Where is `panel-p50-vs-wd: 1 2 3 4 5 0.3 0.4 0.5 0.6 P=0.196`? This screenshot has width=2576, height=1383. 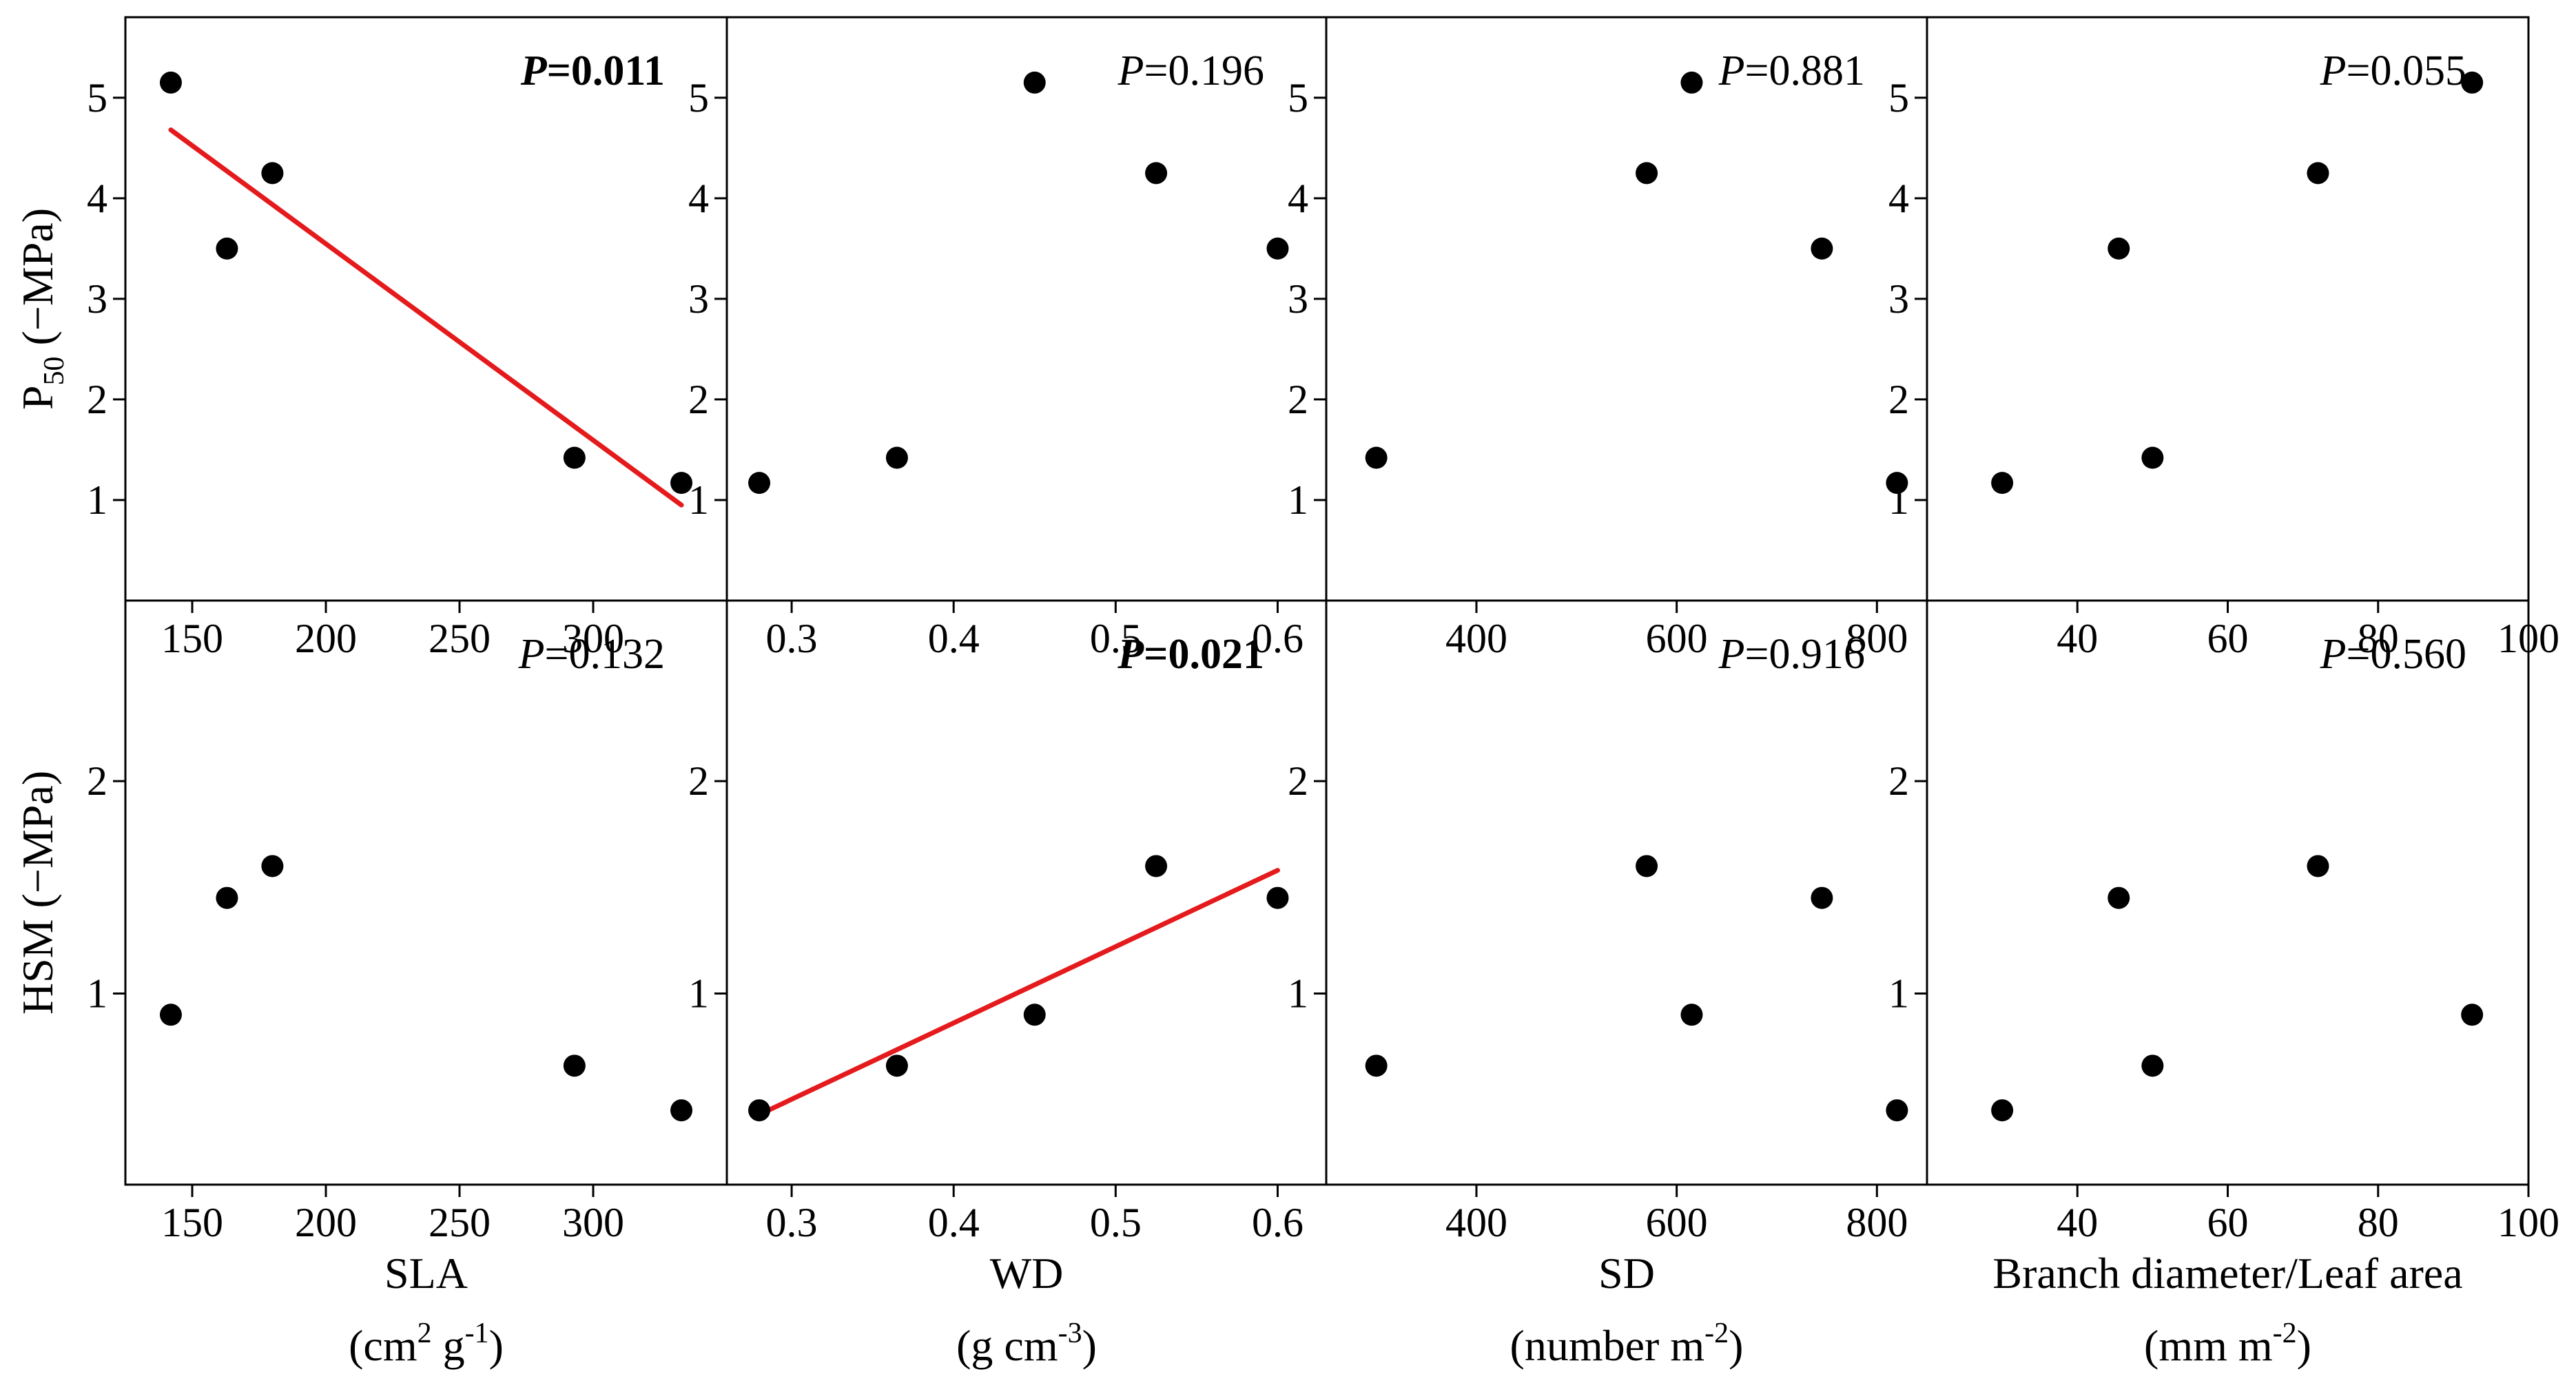 panel-p50-vs-wd: 1 2 3 4 5 0.3 0.4 0.5 0.6 P=0.196 is located at coordinates (1008, 338).